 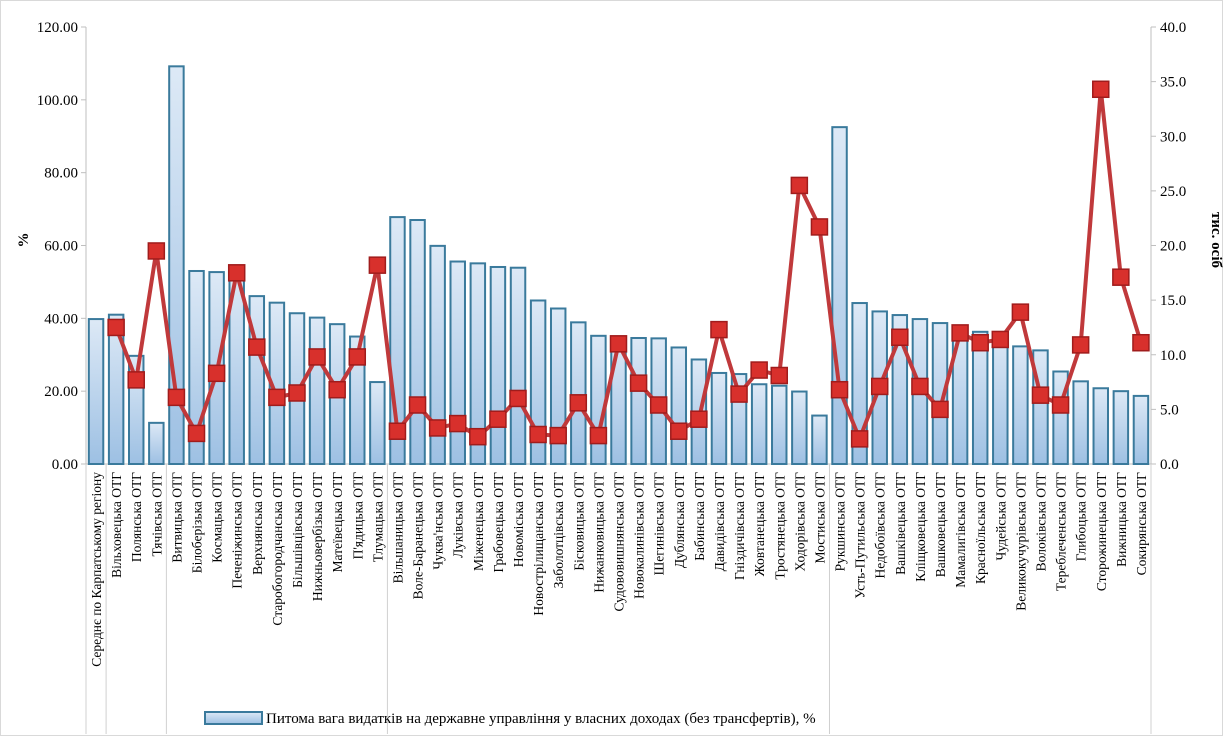 What do you see at coordinates (297, 530) in the screenshot?
I see `category-label: Більшівцівська ОТГ` at bounding box center [297, 530].